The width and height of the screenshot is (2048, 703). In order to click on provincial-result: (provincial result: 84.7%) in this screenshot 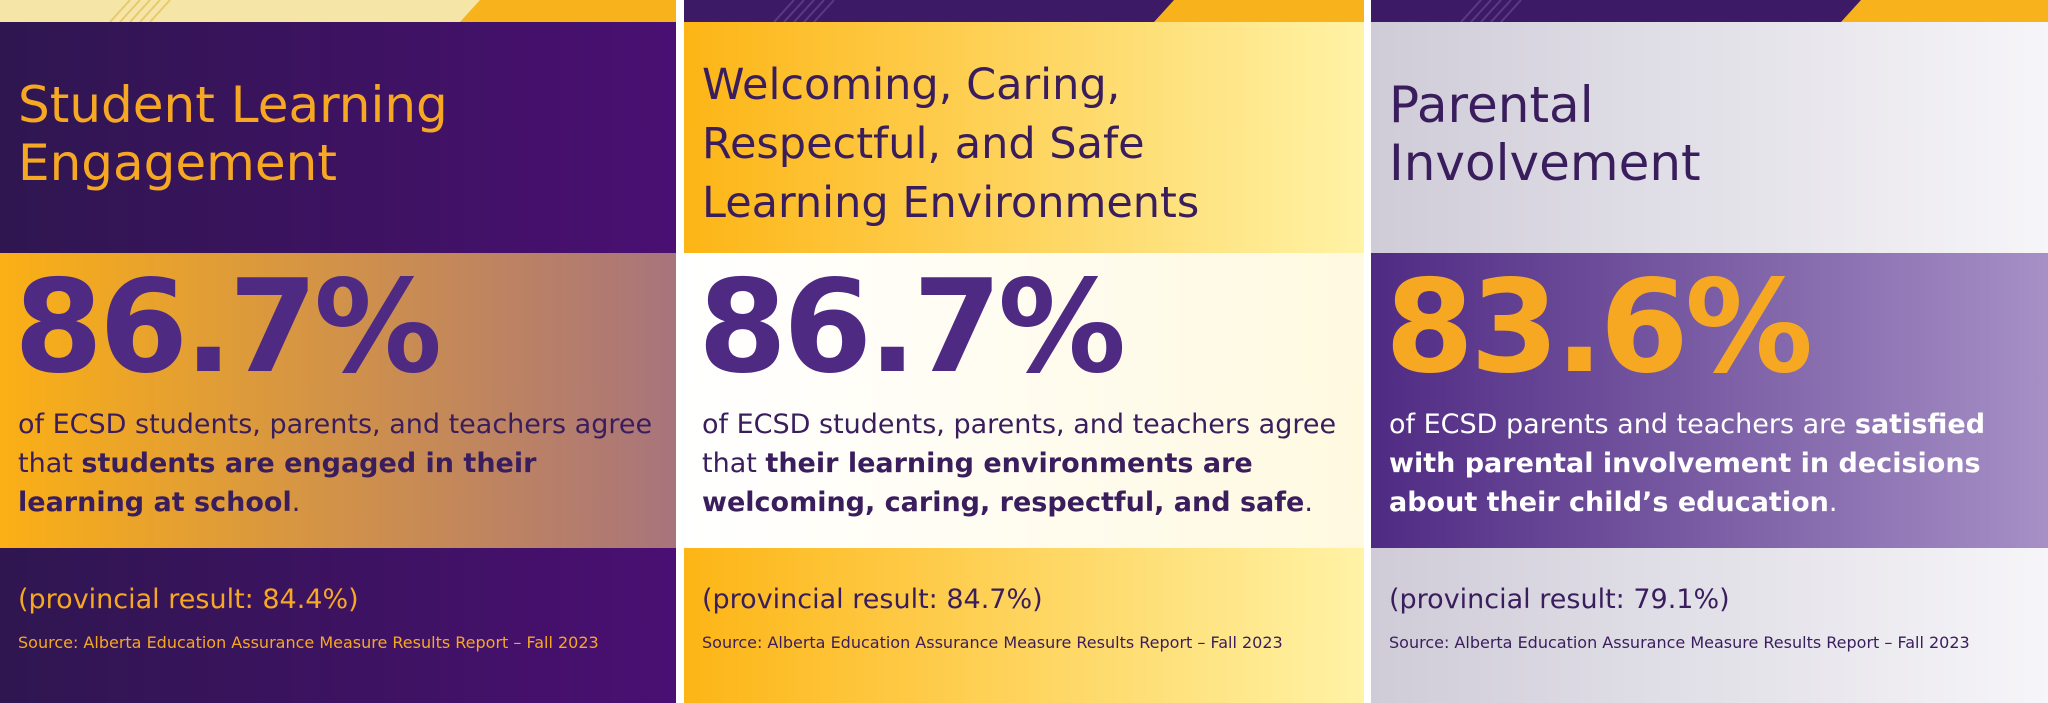, I will do `click(872, 599)`.